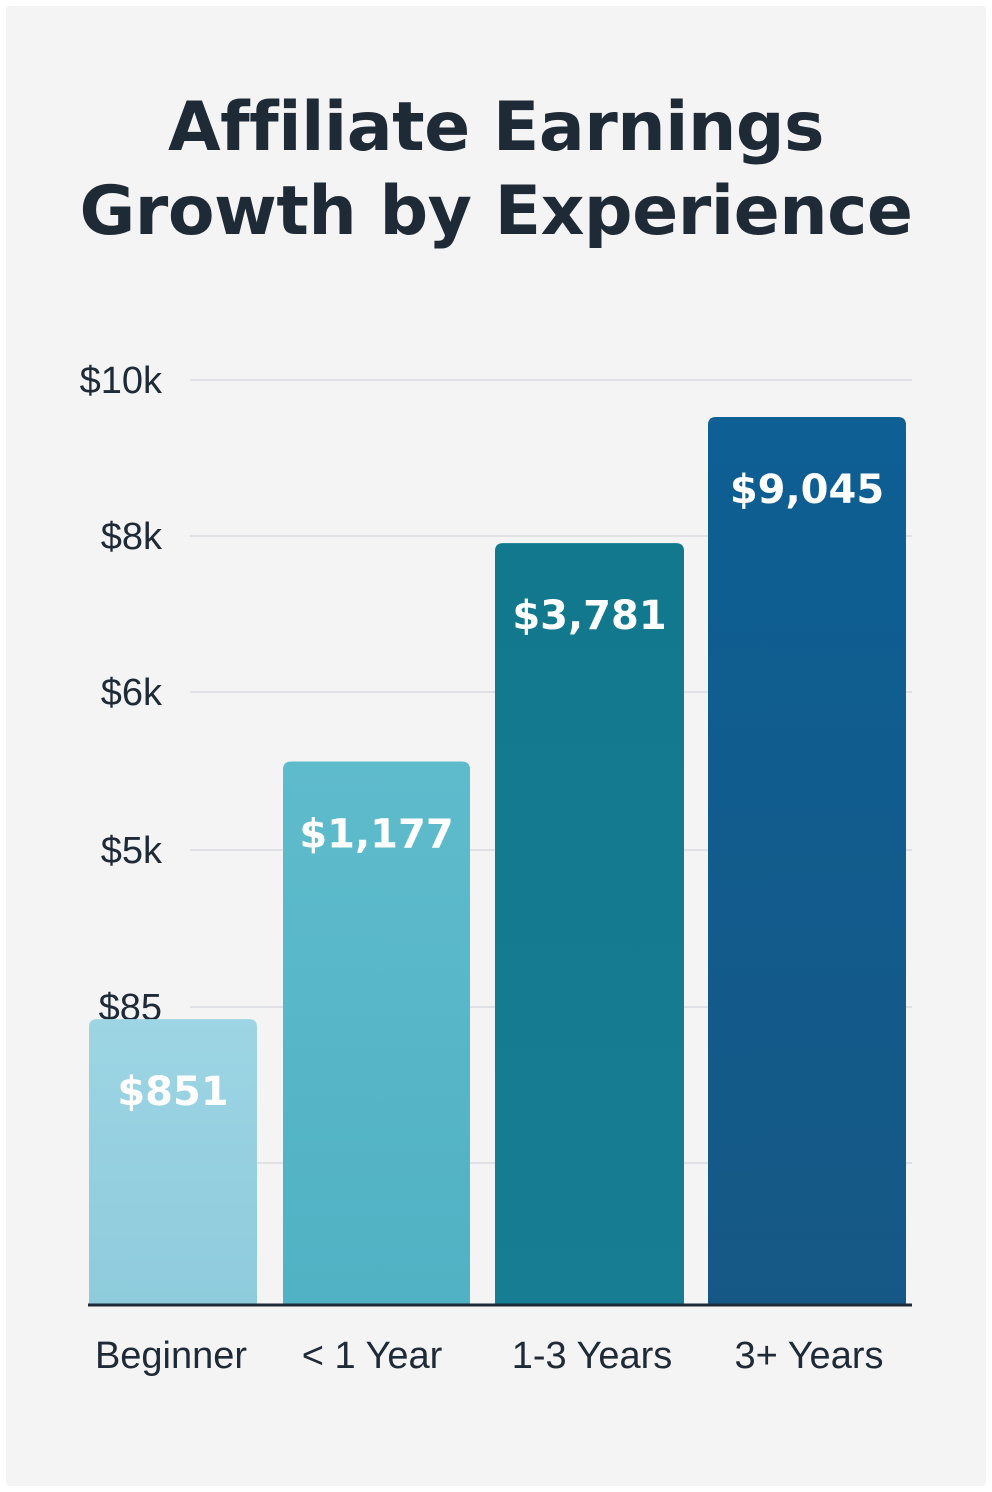 This screenshot has width=992, height=1492. I want to click on bar-value-label: $1,177, so click(376, 835).